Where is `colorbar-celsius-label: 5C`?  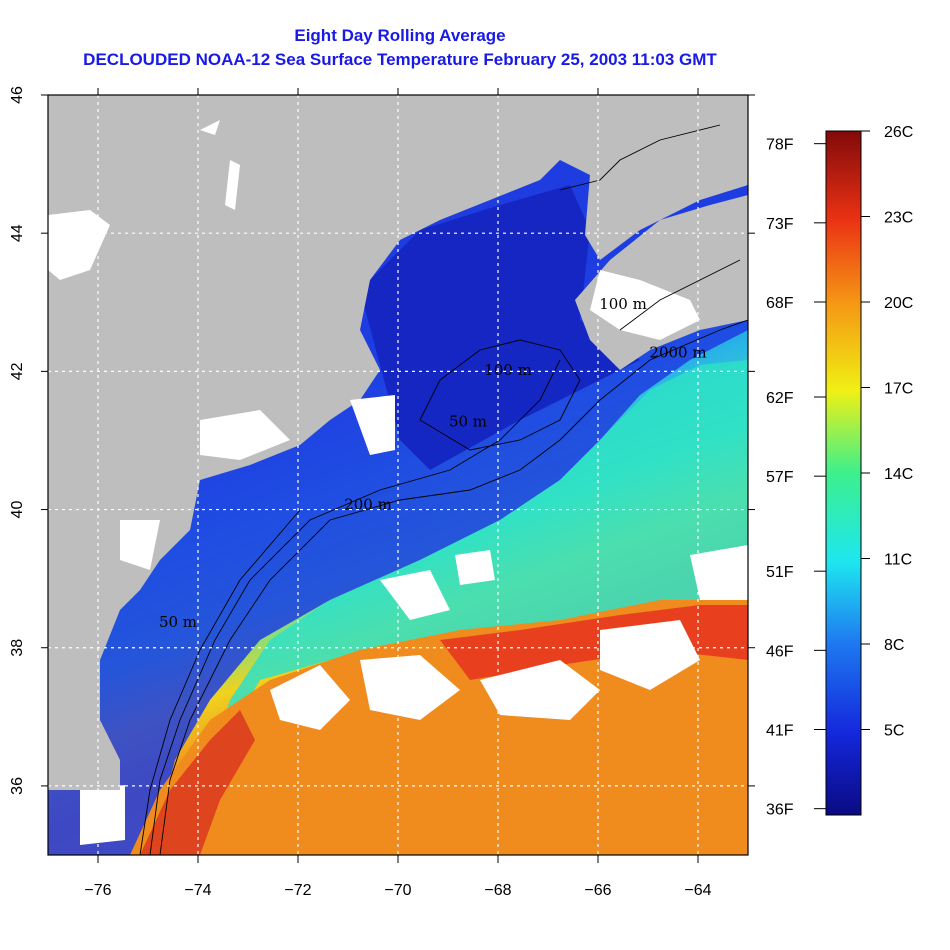
colorbar-celsius-label: 5C is located at coordinates (894, 731).